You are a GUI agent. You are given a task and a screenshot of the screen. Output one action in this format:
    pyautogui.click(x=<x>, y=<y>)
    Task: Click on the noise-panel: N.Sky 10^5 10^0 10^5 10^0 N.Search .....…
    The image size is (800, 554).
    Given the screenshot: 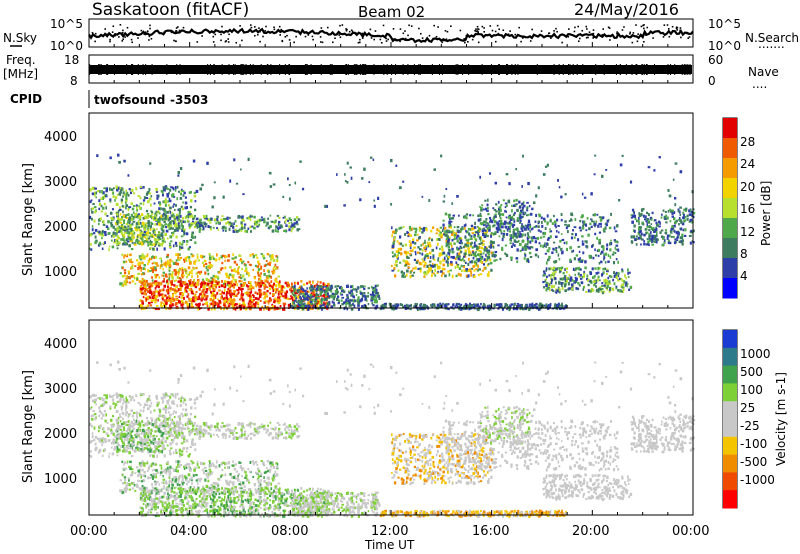 What is the action you would take?
    pyautogui.click(x=401, y=35)
    